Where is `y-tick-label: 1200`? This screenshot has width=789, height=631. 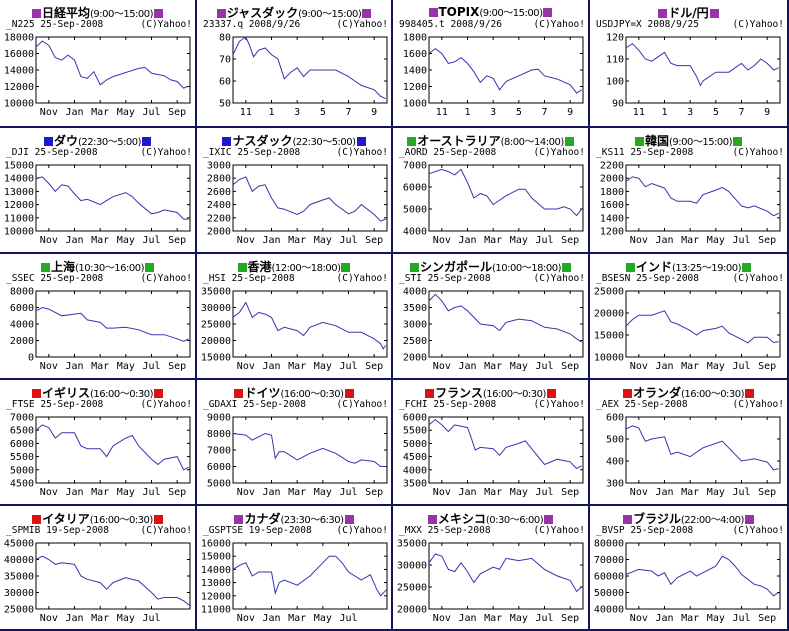
y-tick-label: 1200 is located at coordinates (415, 87).